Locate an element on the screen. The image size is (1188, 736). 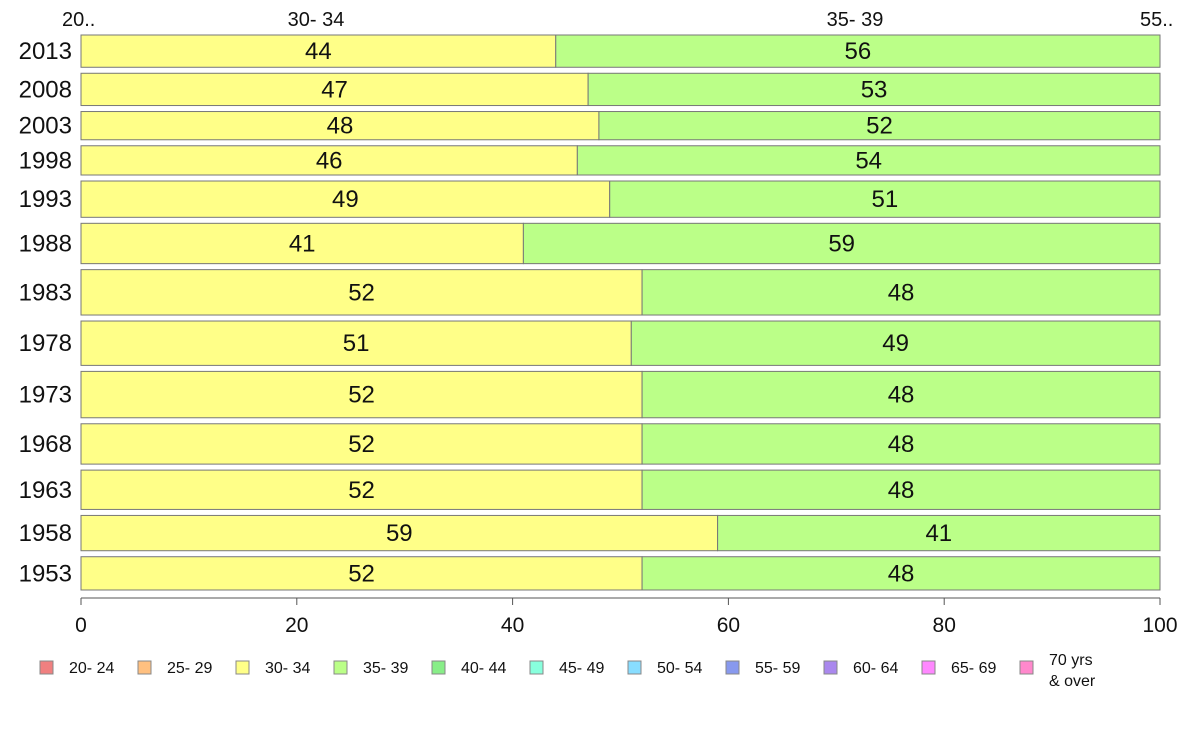
y-tick-label: 1993 is located at coordinates (45, 199).